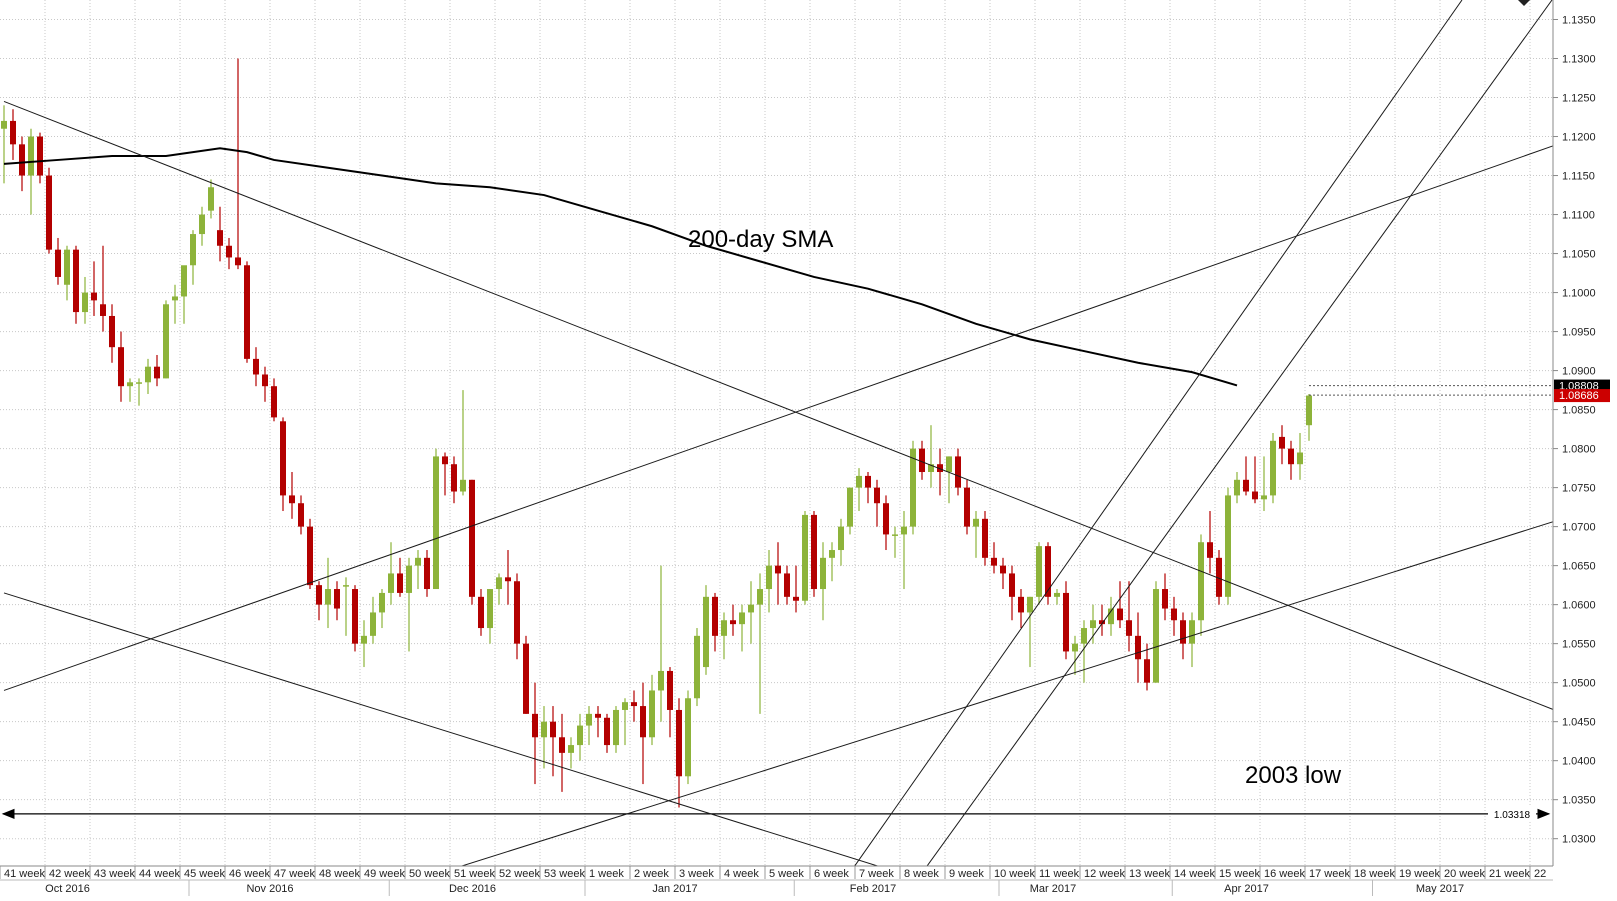 The height and width of the screenshot is (901, 1617). I want to click on x-week-label: 10 week, so click(1014, 874).